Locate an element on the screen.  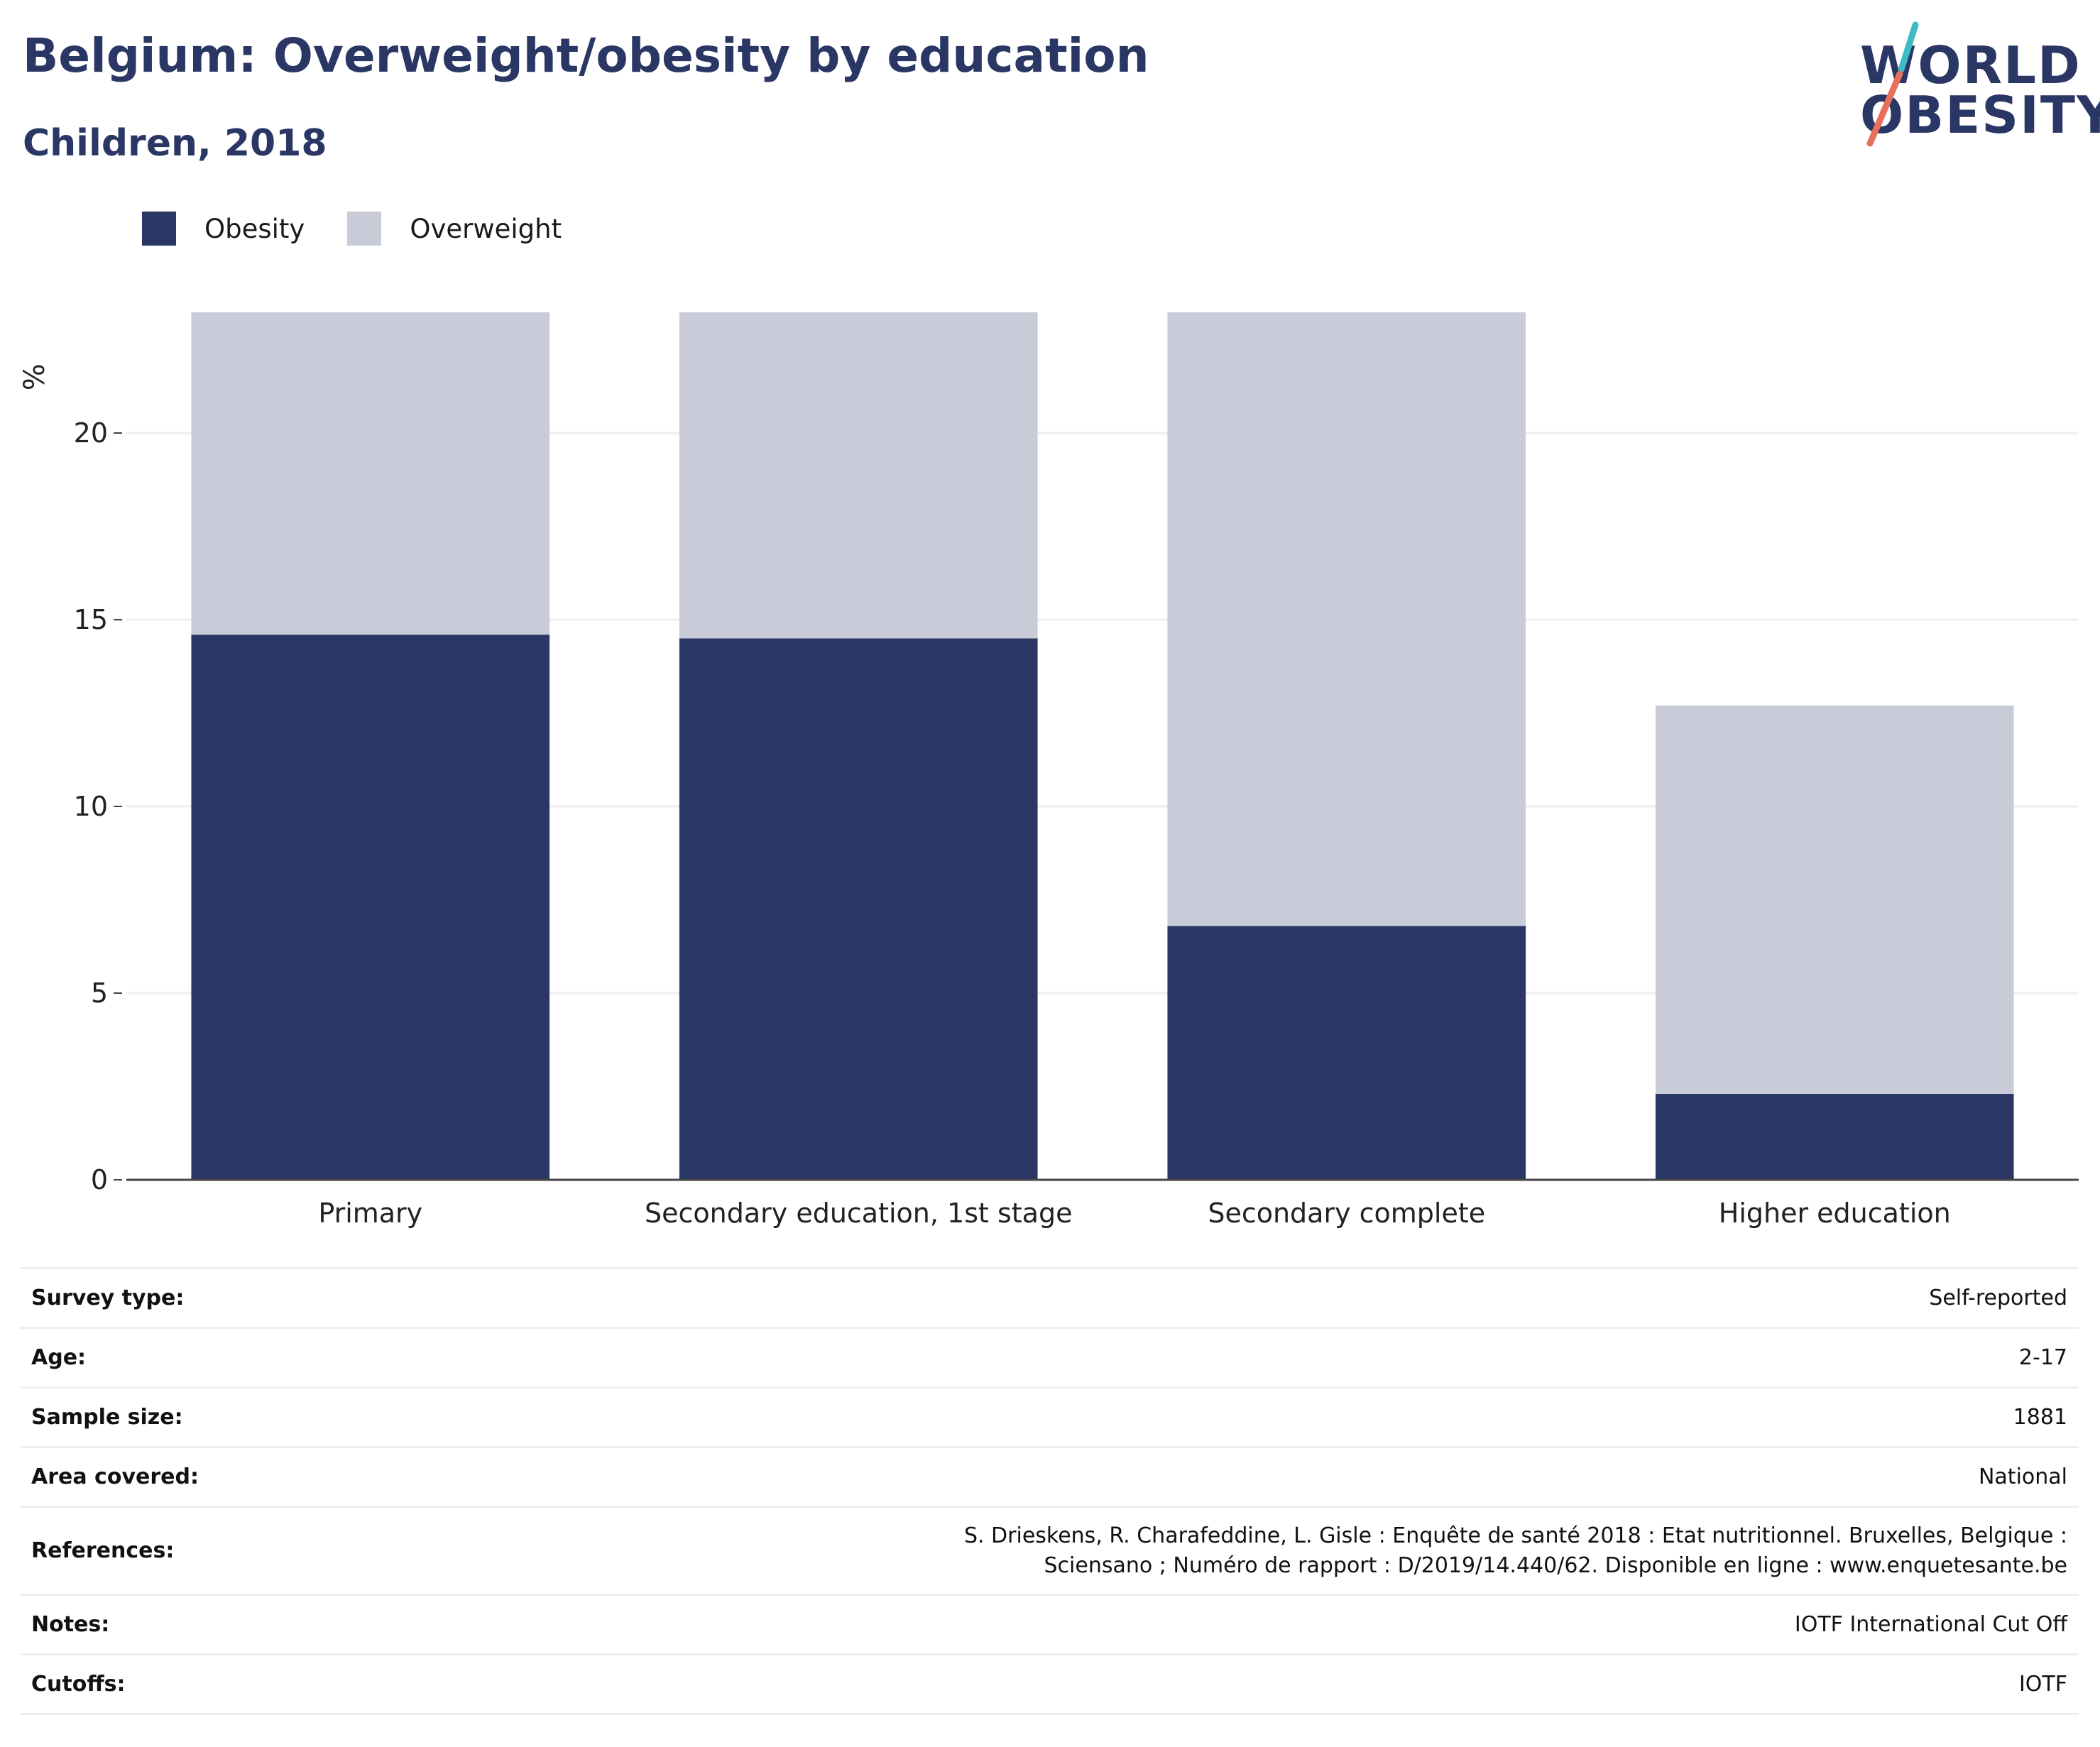
info-row: Age: 2-17 is located at coordinates (1049, 1357).